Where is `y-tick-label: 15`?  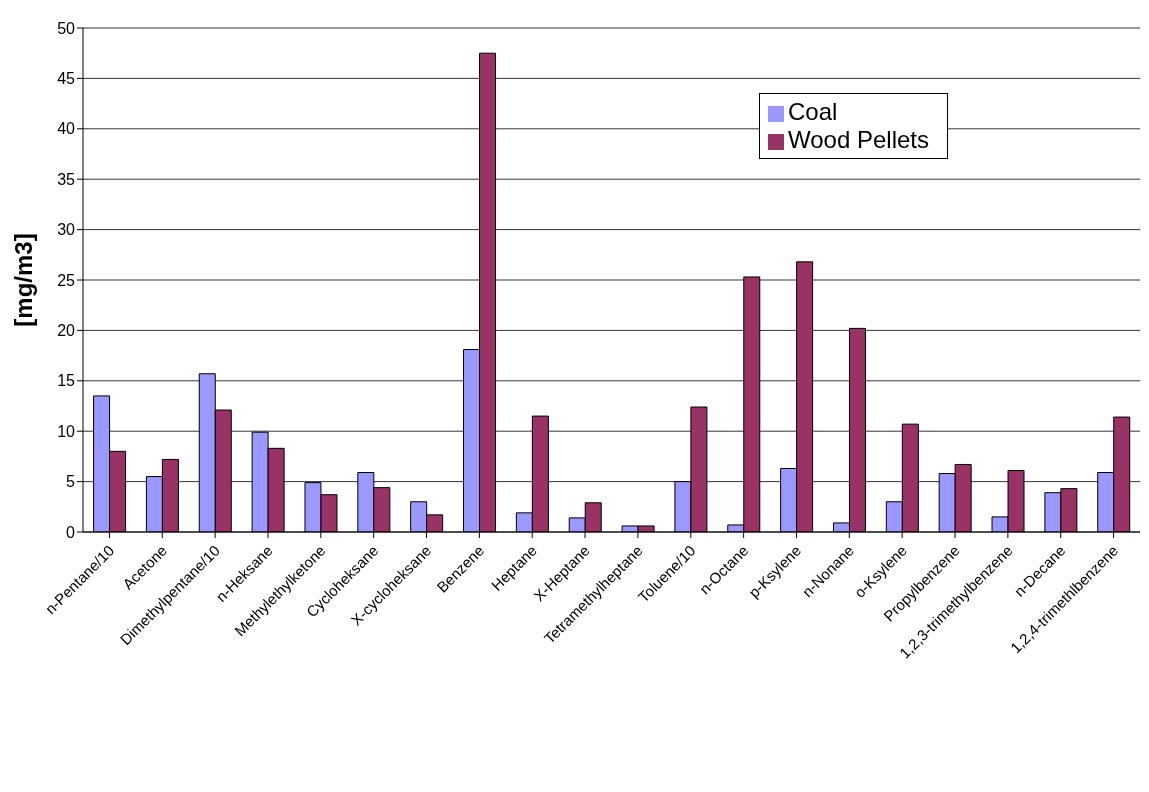 y-tick-label: 15 is located at coordinates (66, 381).